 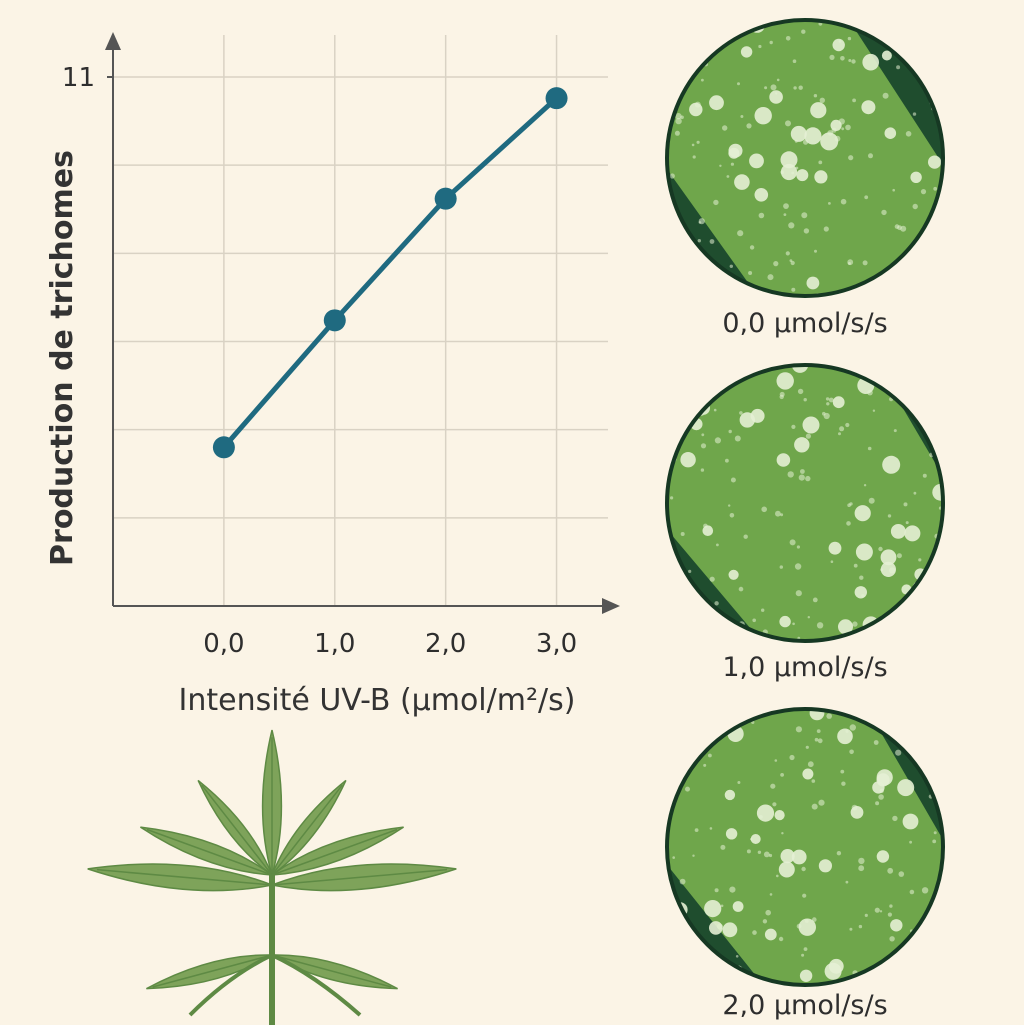 What do you see at coordinates (556, 644) in the screenshot?
I see `x-tick-label: 3,0` at bounding box center [556, 644].